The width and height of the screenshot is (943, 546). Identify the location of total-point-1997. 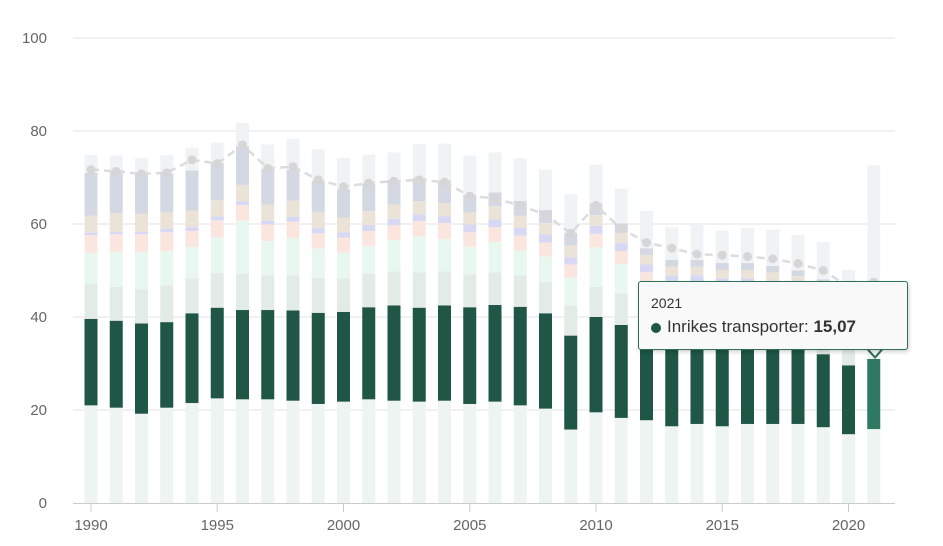
(268, 168).